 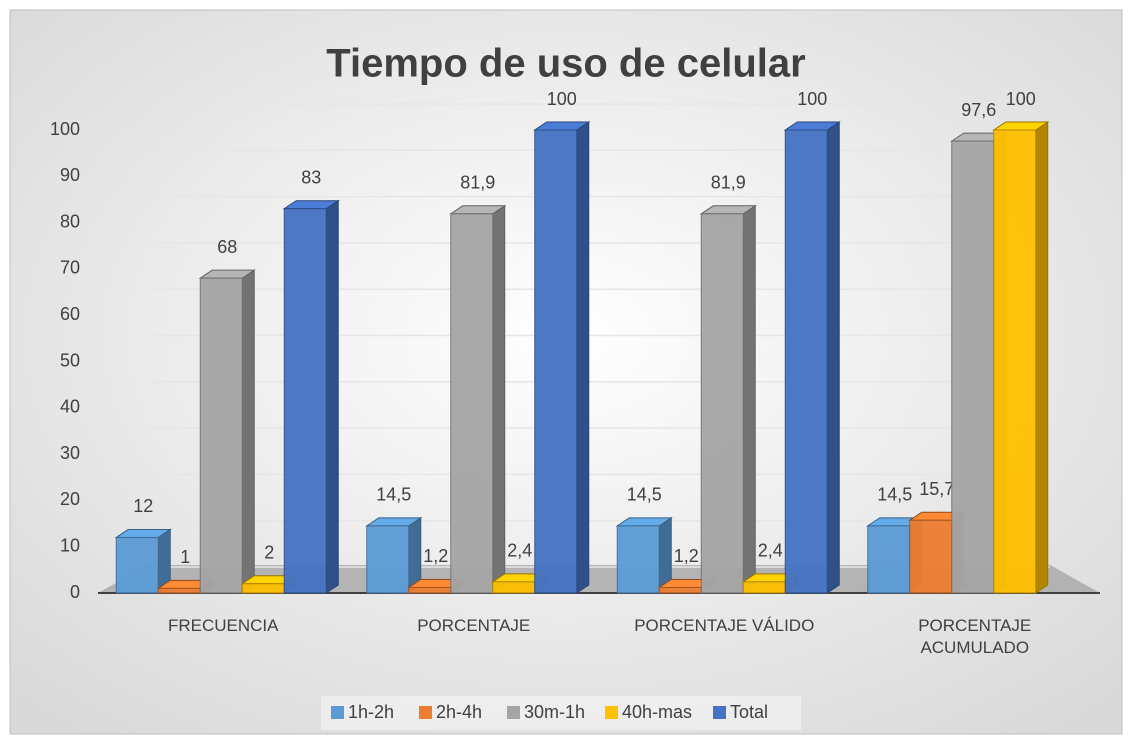 What do you see at coordinates (70, 175) in the screenshot?
I see `y-tick-label: 90` at bounding box center [70, 175].